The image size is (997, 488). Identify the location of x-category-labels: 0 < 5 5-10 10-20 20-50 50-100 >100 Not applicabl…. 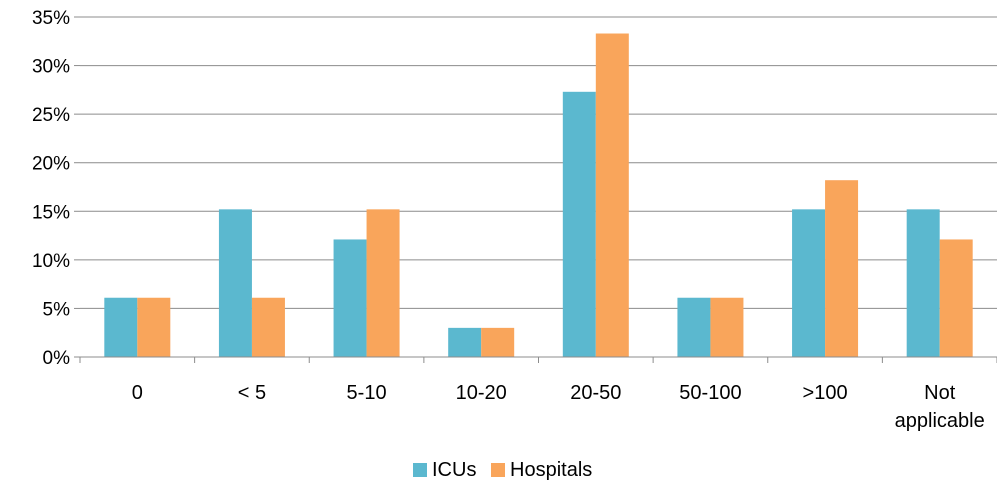
(558, 407).